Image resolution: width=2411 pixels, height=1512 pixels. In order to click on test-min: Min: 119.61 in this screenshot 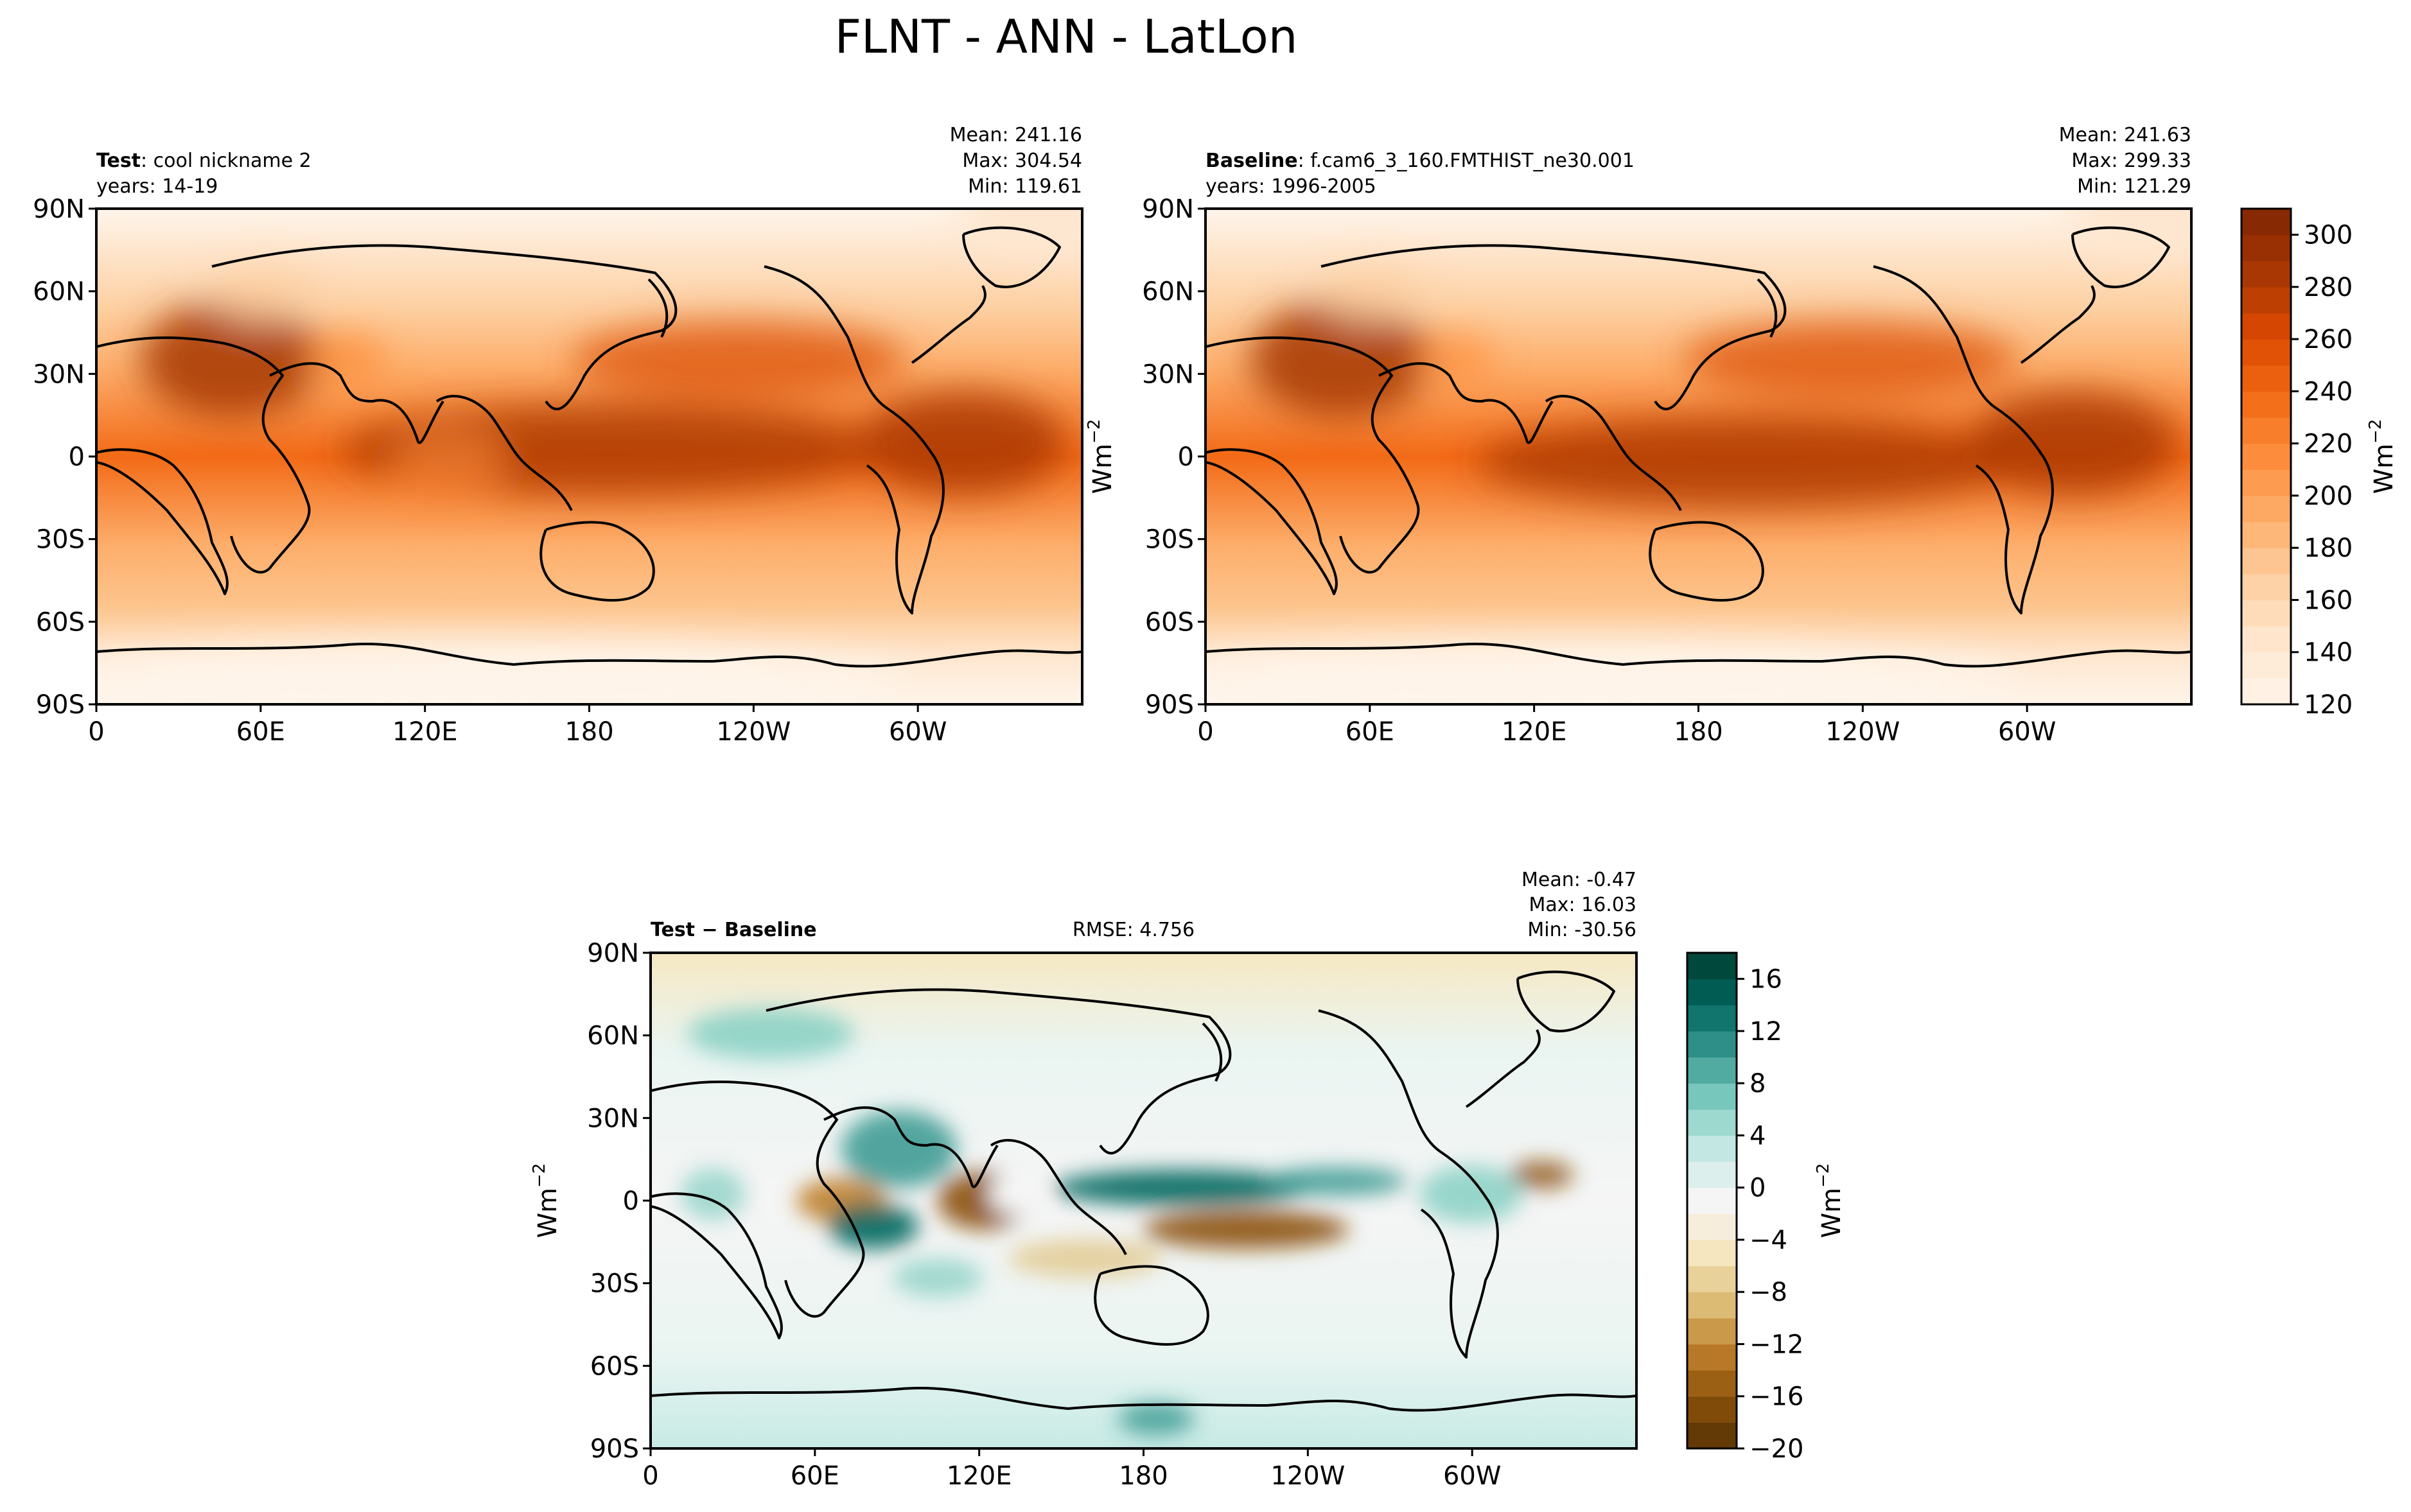, I will do `click(1025, 186)`.